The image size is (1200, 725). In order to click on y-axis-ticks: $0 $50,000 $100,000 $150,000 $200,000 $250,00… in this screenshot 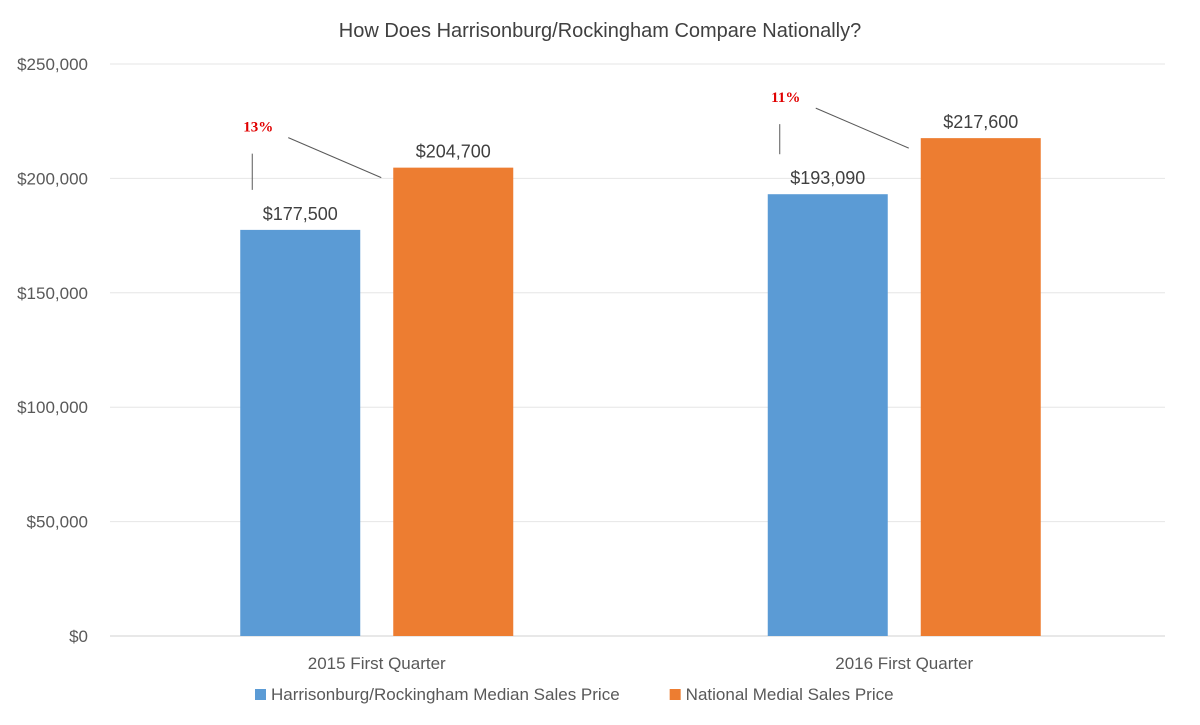, I will do `click(52, 350)`.